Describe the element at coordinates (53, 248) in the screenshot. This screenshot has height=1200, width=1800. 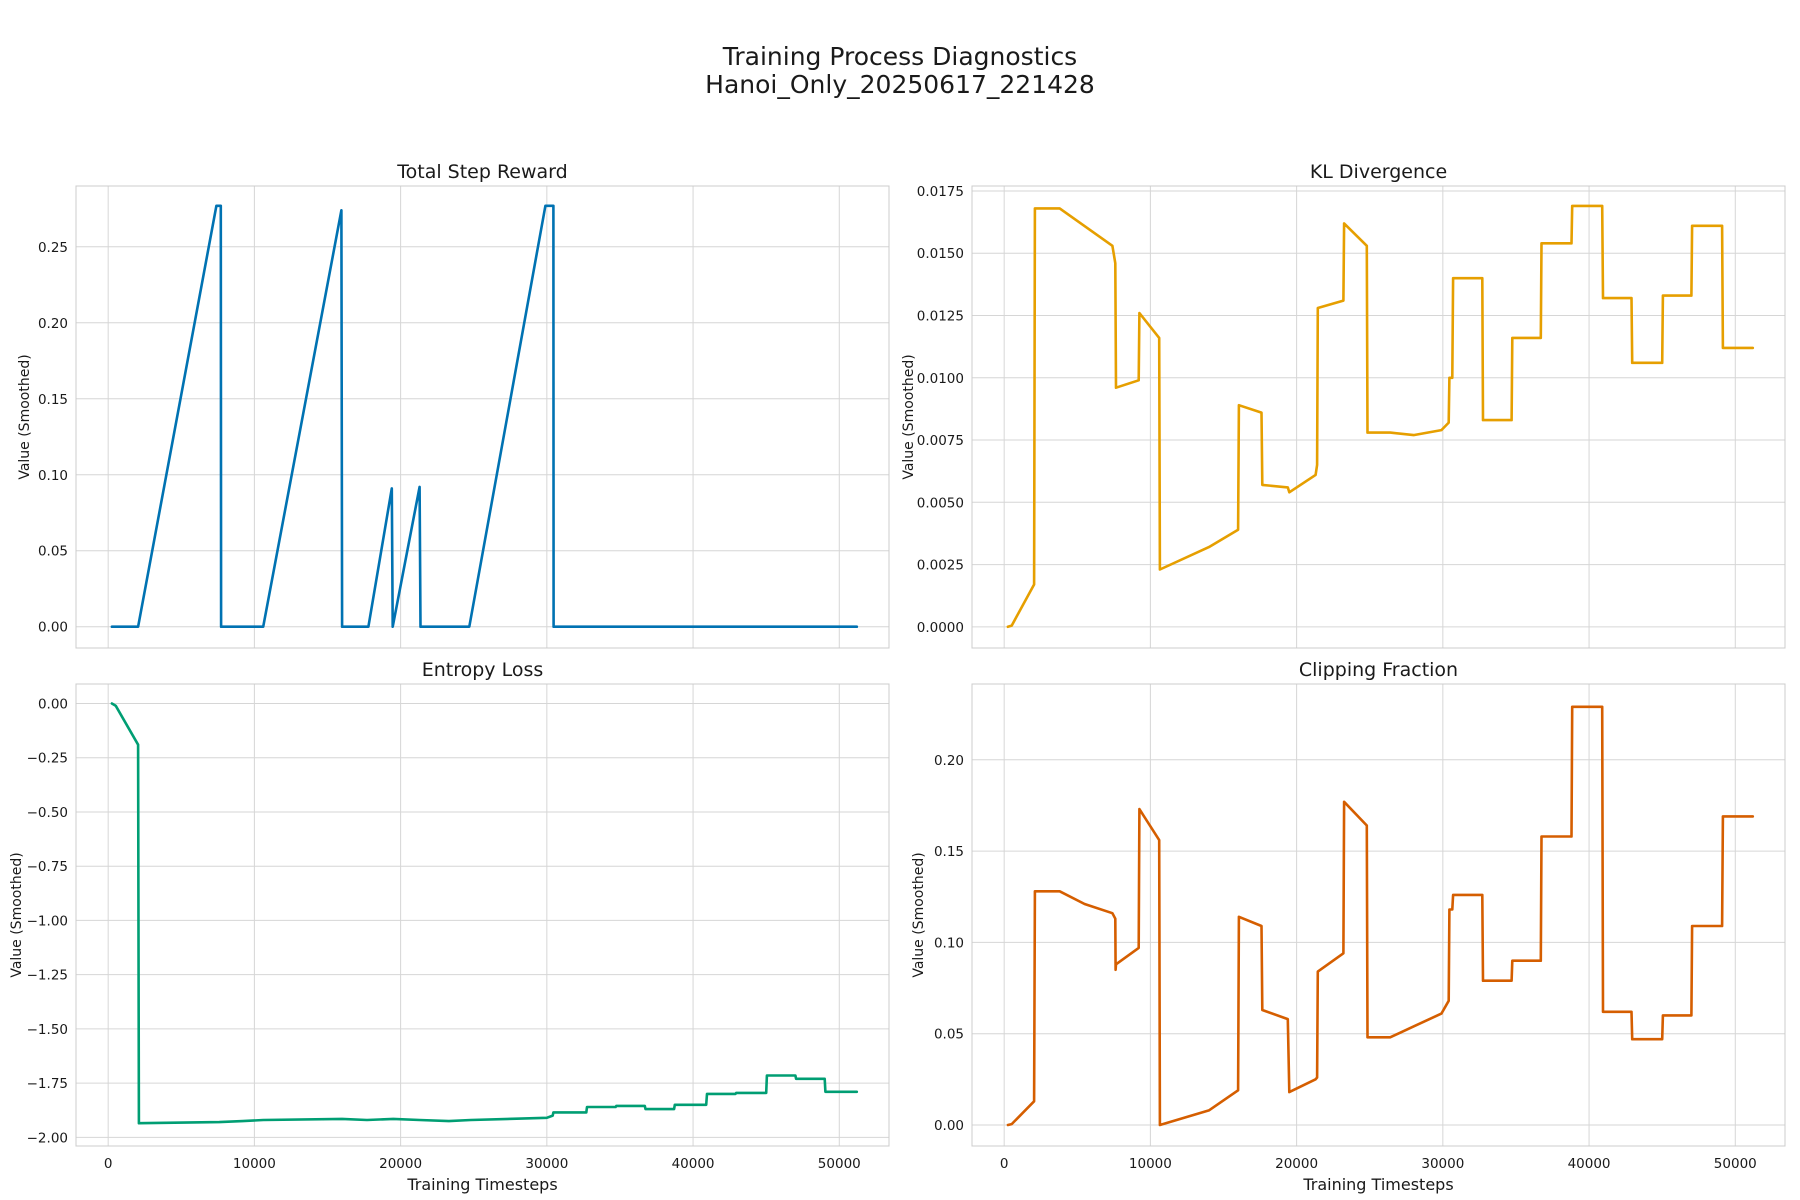
I see `total-step-reward-y-tick-label: 0.25` at that location.